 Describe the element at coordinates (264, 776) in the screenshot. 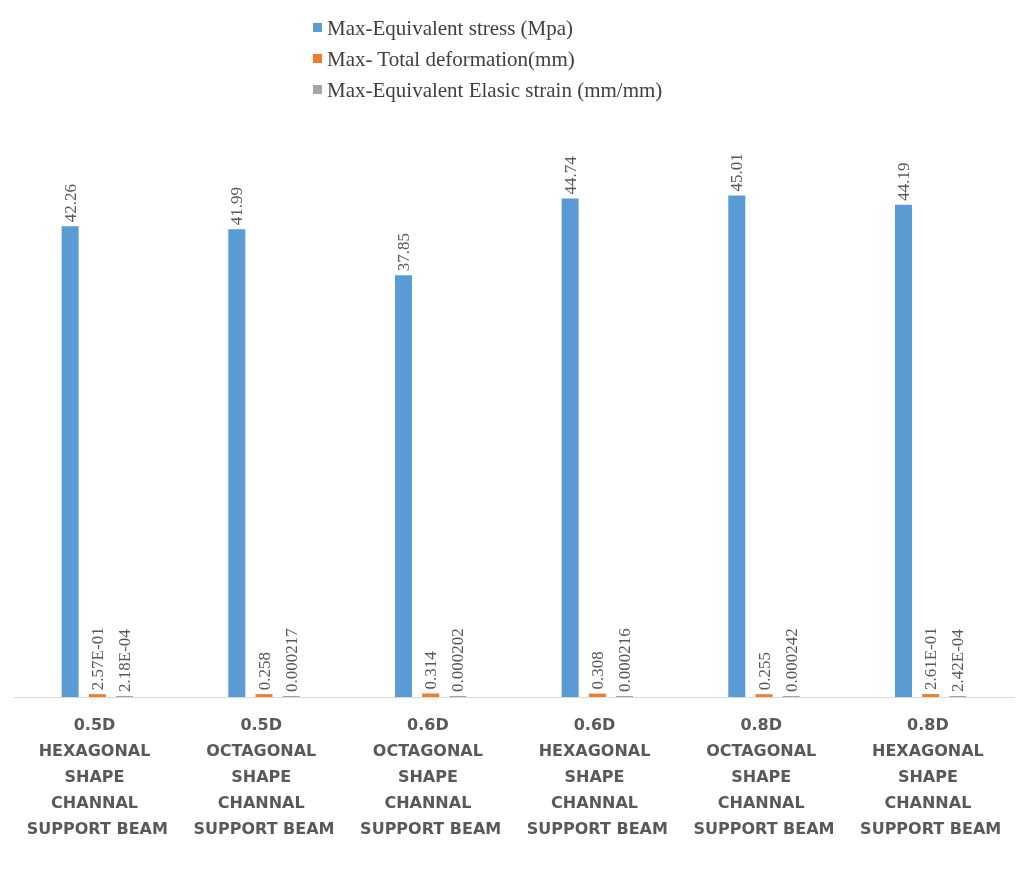

I see `x-tick-label: 0.5D OCTAGONAL SHAPE CHANNAL SUPPORT BEAM` at that location.